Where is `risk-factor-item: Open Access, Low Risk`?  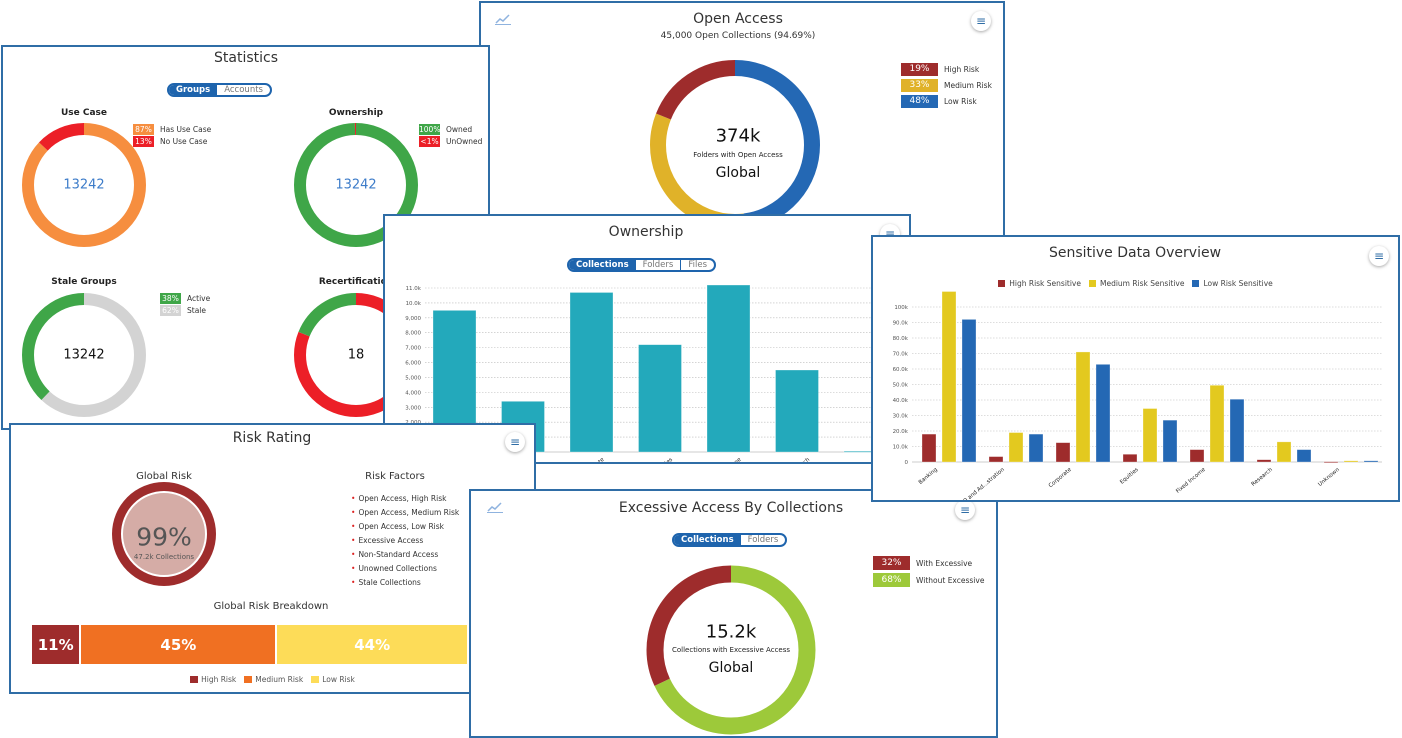
risk-factor-item: Open Access, Low Risk is located at coordinates (397, 526).